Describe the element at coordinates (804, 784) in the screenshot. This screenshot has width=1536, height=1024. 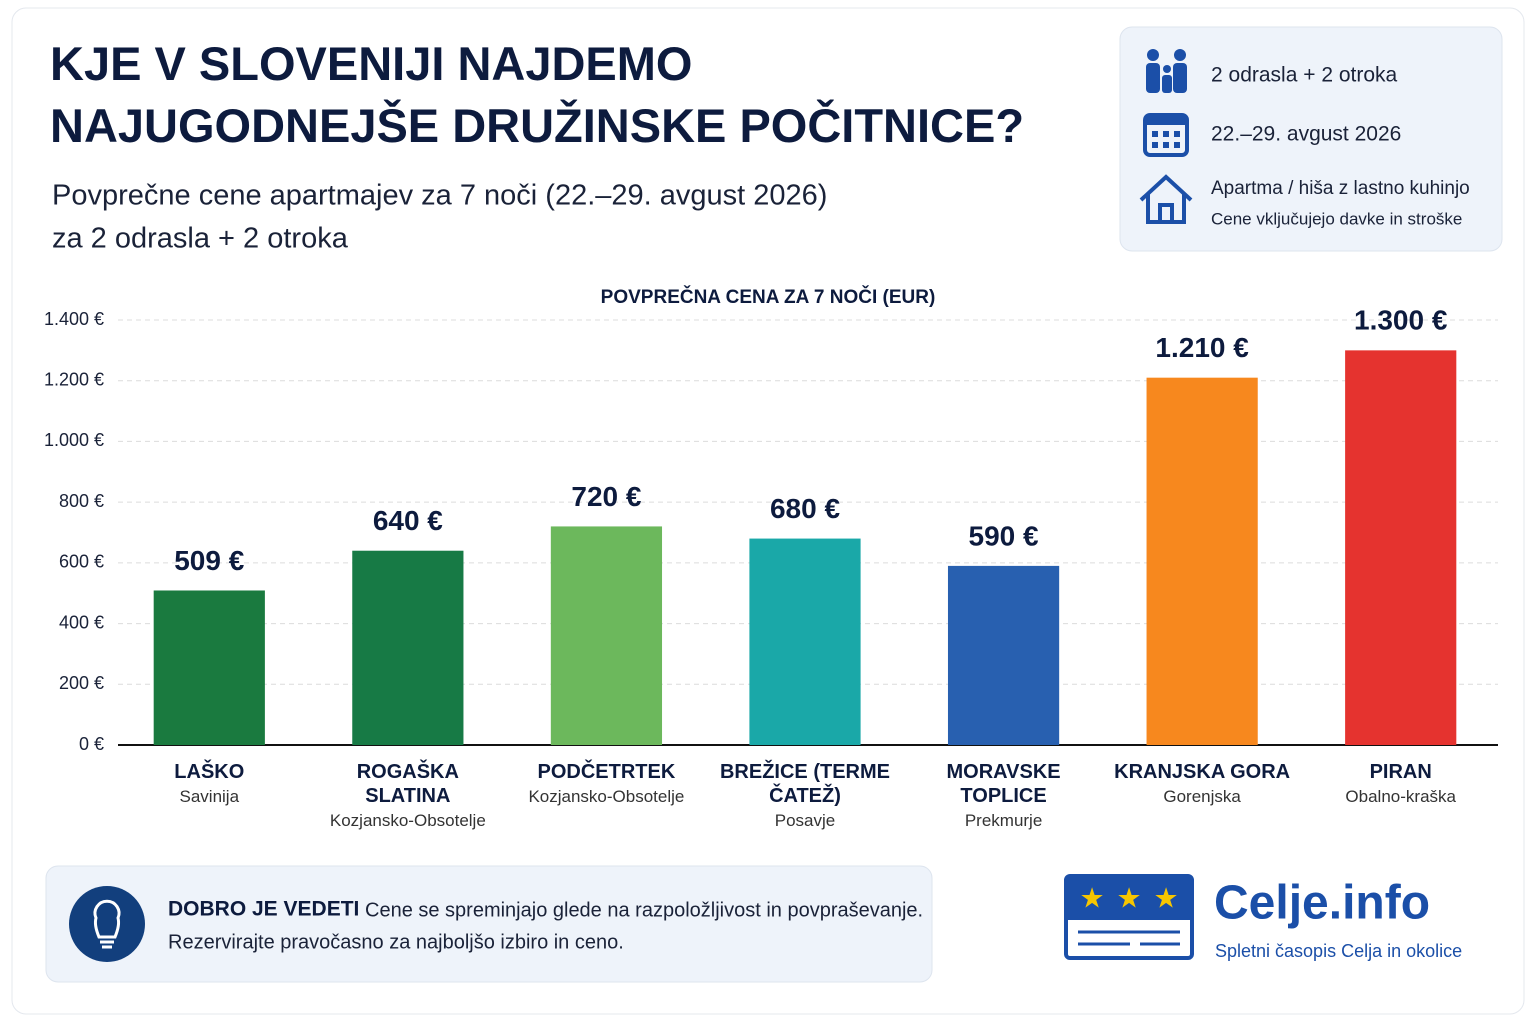
I see `category-name: BREŽICE (TERME ČATEŽ)` at that location.